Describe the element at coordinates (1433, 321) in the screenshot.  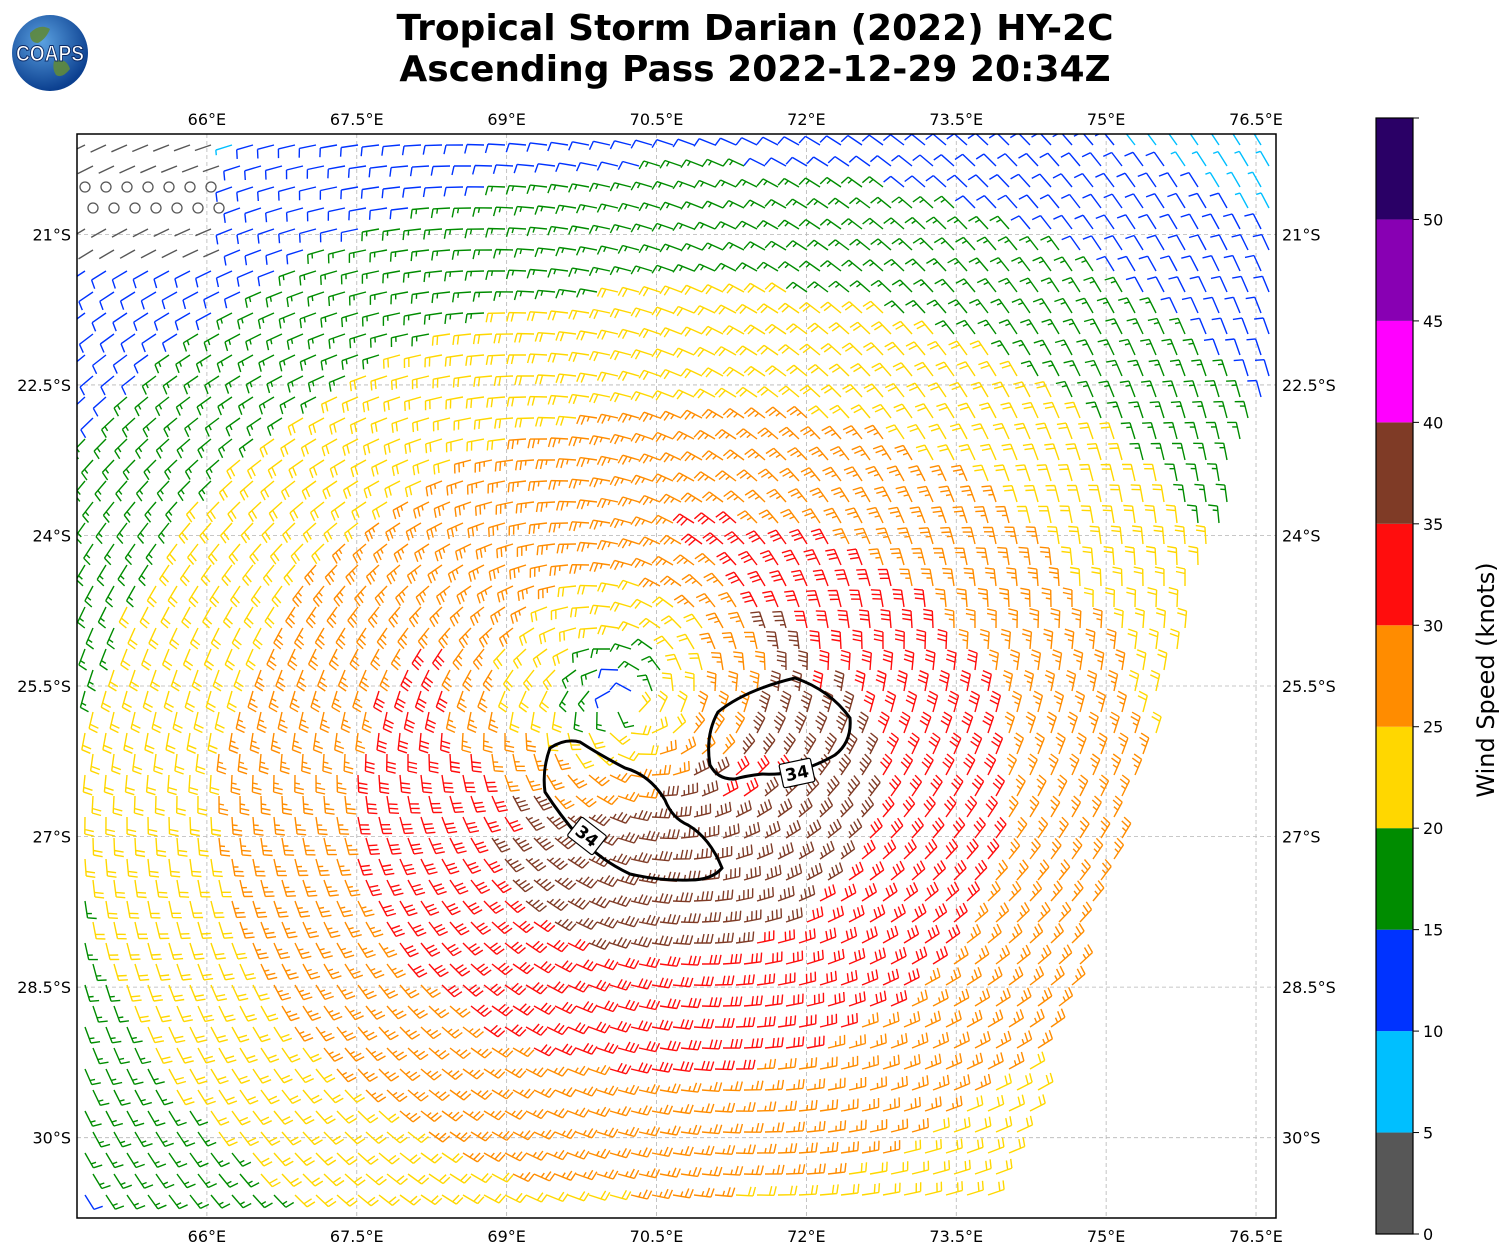
I see `colorbar-tick-label: 45` at that location.